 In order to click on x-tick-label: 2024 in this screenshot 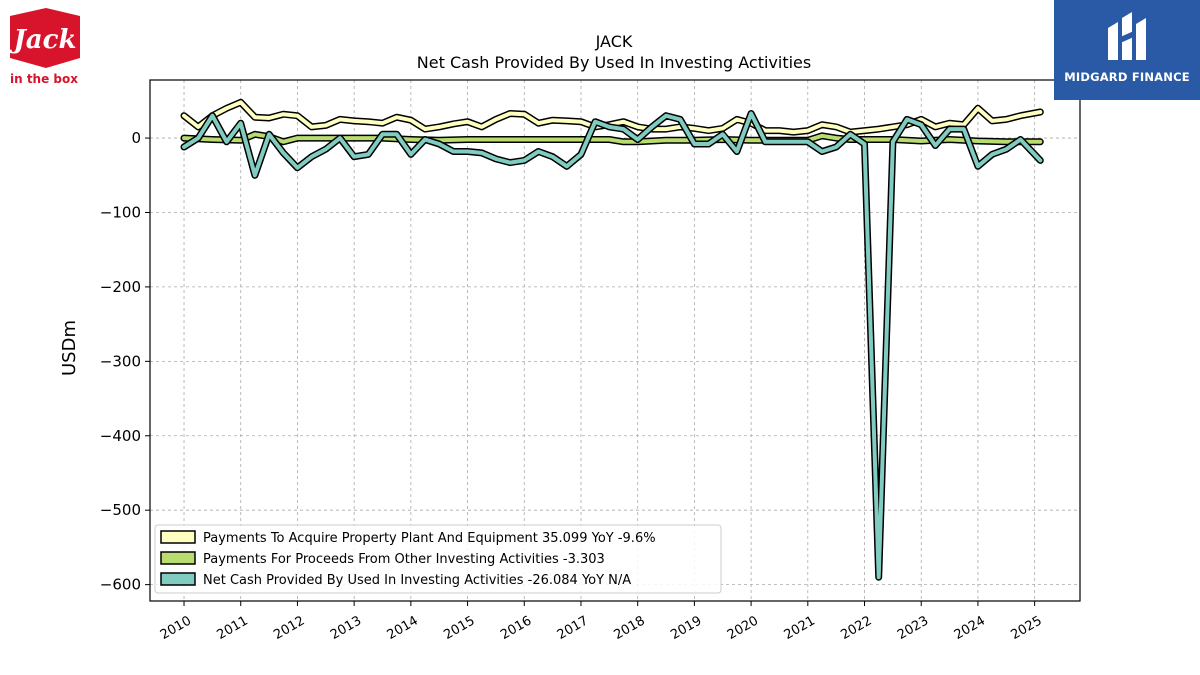, I will do `click(970, 628)`.